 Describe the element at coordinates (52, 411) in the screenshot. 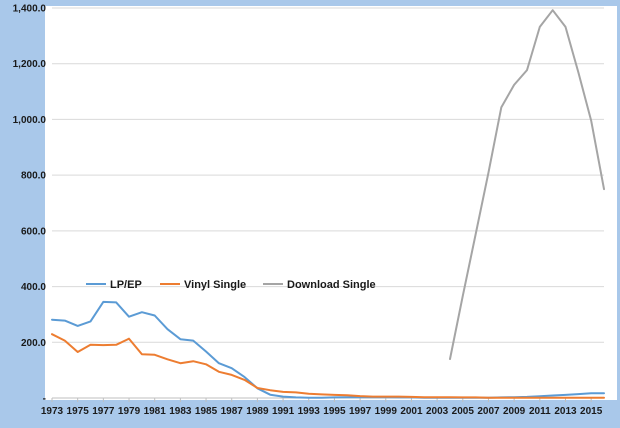

I see `x-tick-label: 1973` at that location.